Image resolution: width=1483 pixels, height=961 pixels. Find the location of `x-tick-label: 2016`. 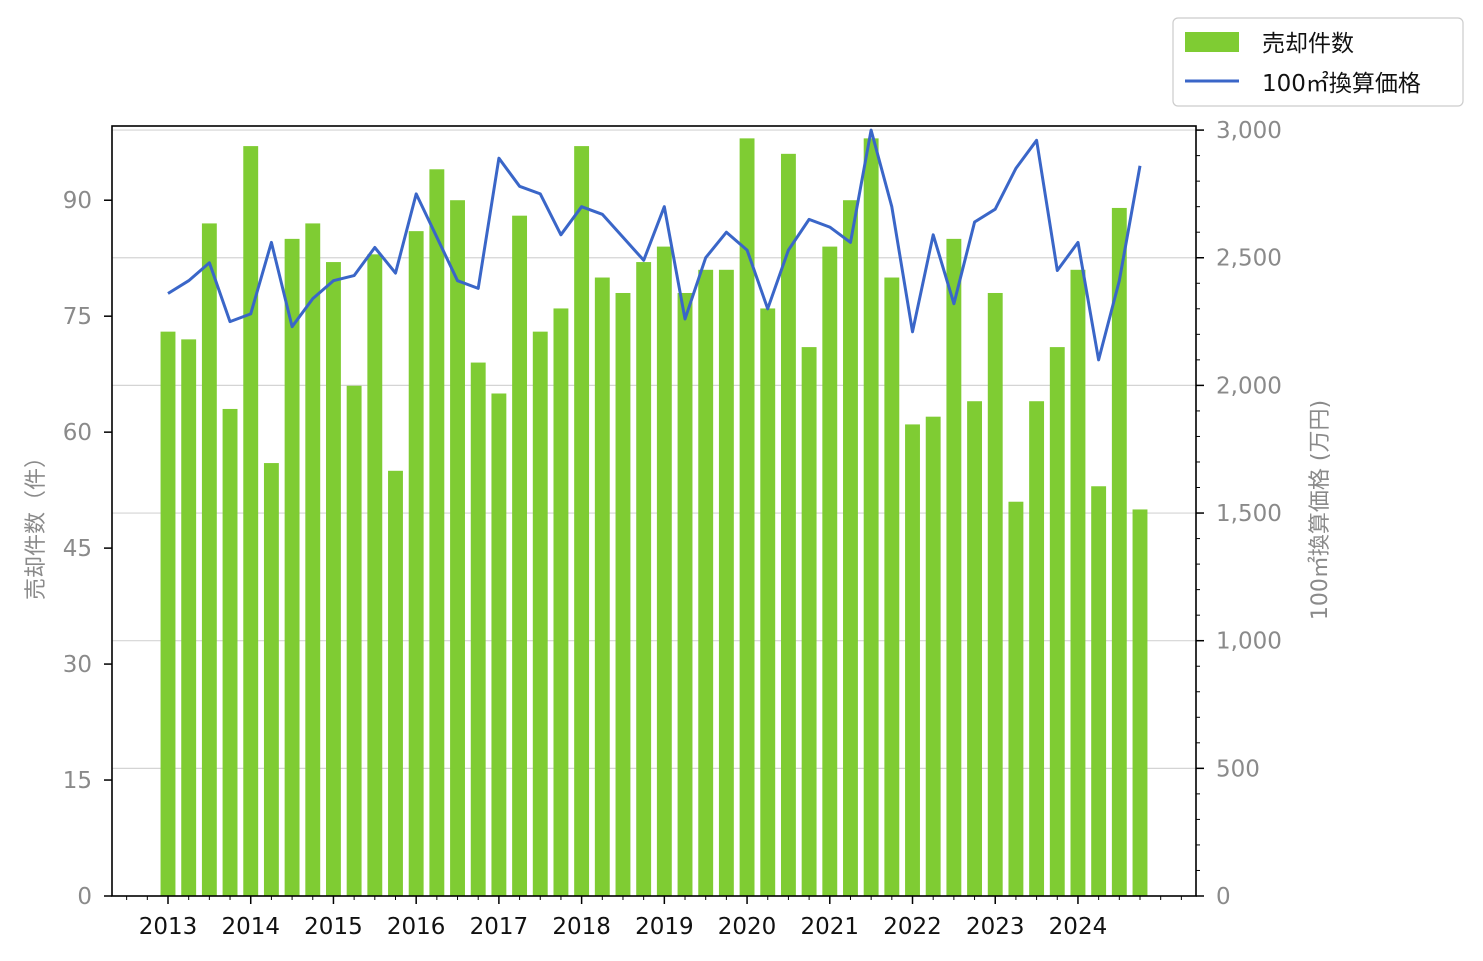

x-tick-label: 2016 is located at coordinates (416, 927).